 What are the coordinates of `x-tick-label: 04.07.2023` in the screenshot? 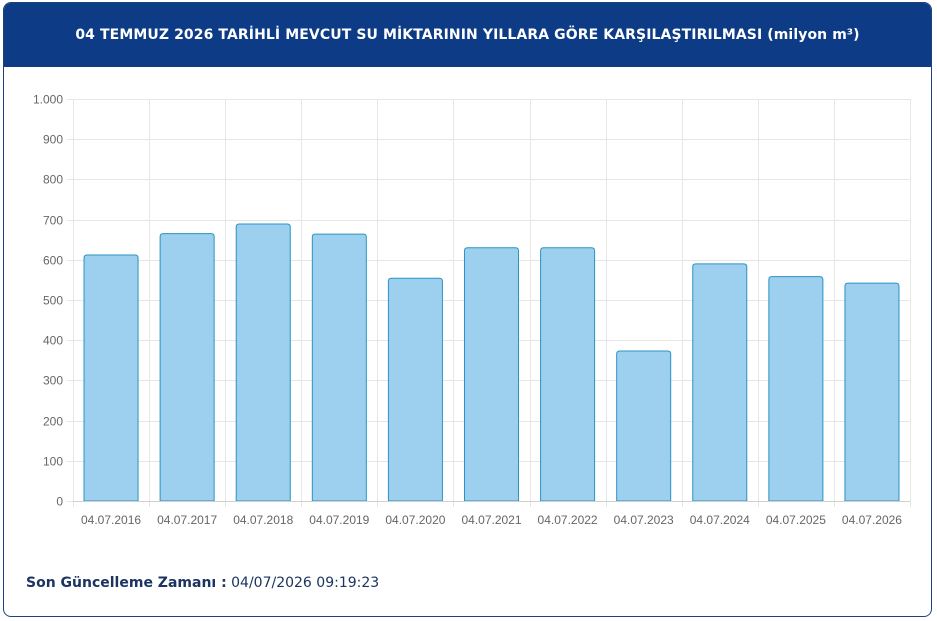 It's located at (644, 520).